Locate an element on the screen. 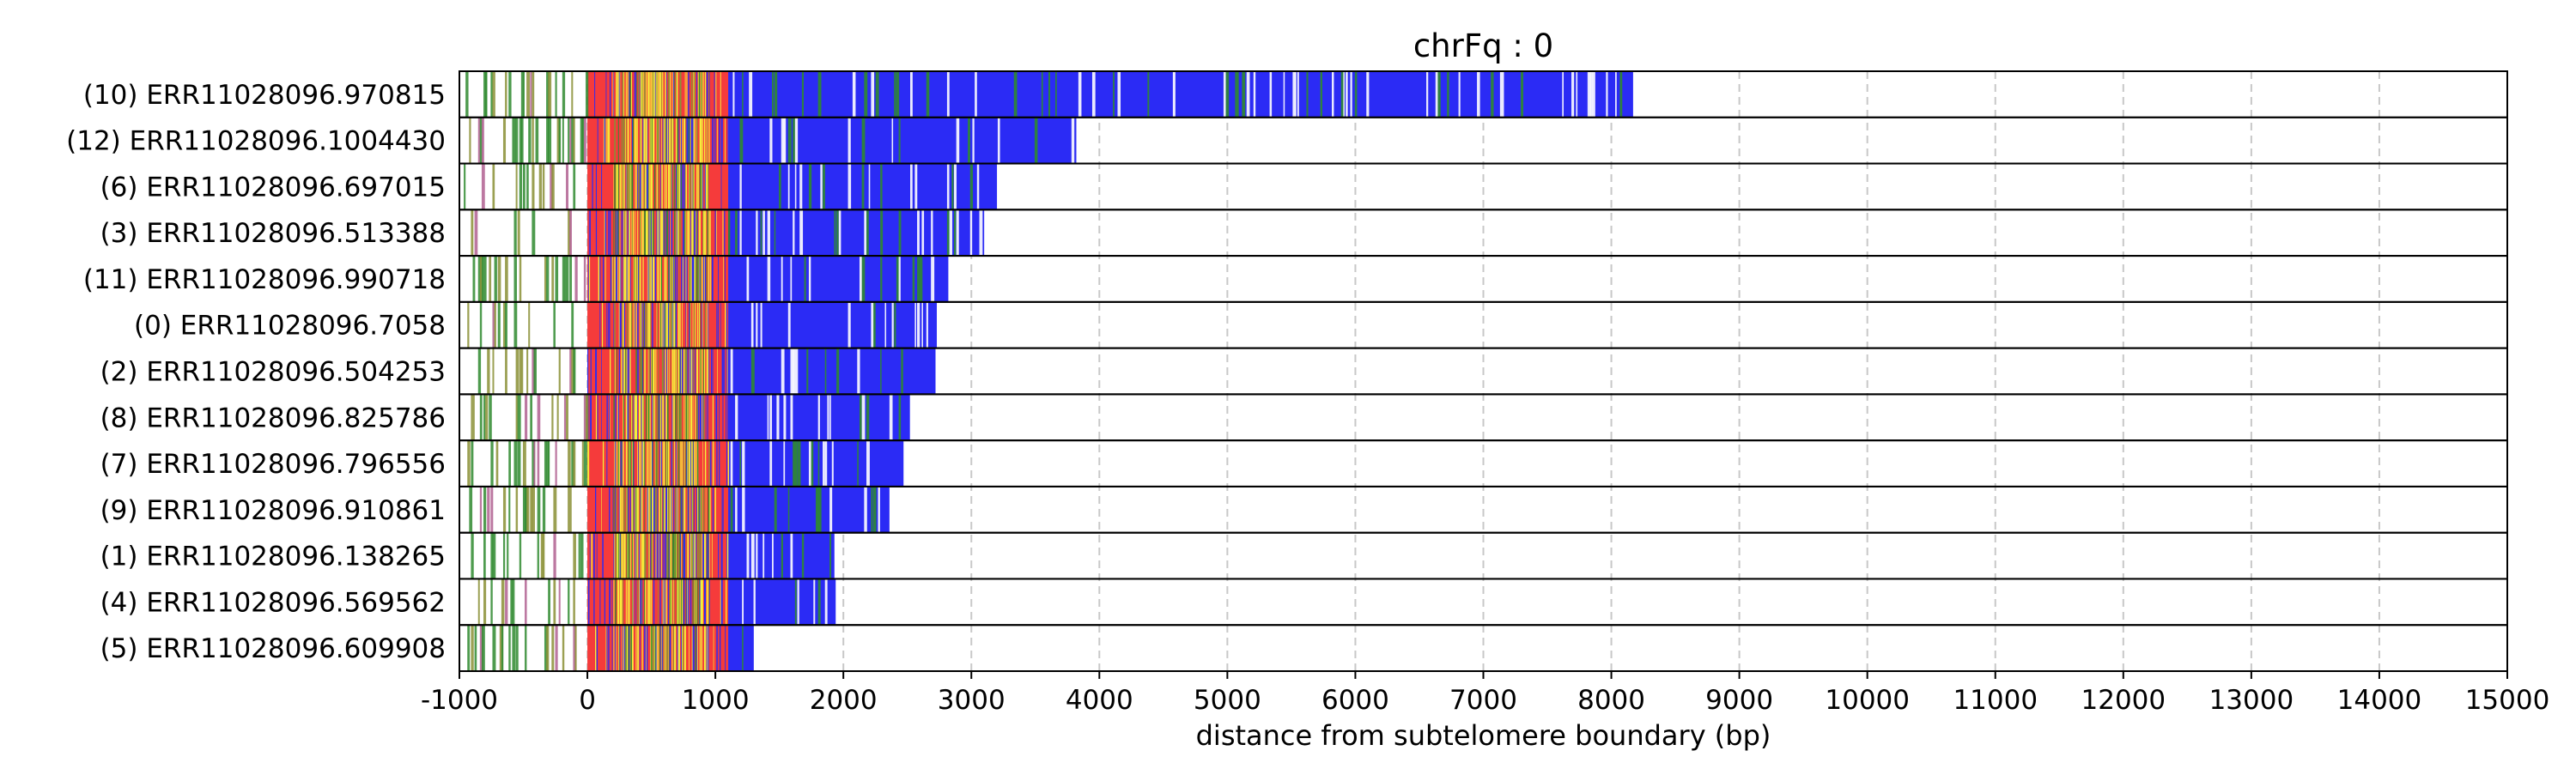 The width and height of the screenshot is (2576, 781). read-row is located at coordinates (1049, 94).